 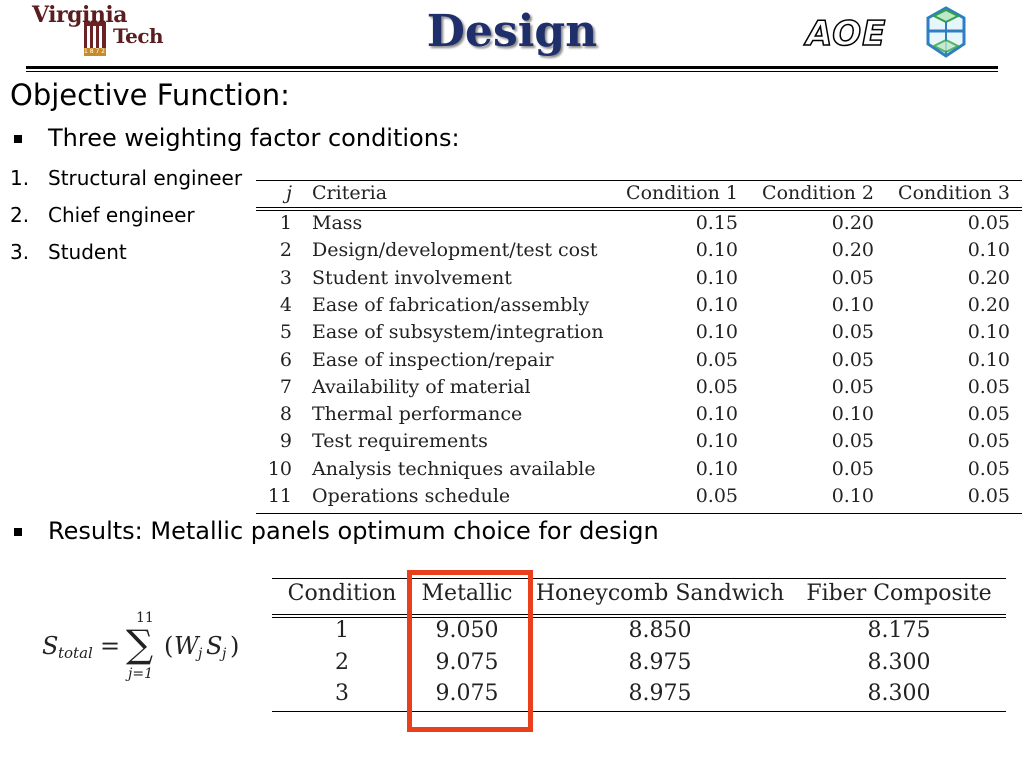 What do you see at coordinates (145, 618) in the screenshot?
I see `formula-sum-upper: 11` at bounding box center [145, 618].